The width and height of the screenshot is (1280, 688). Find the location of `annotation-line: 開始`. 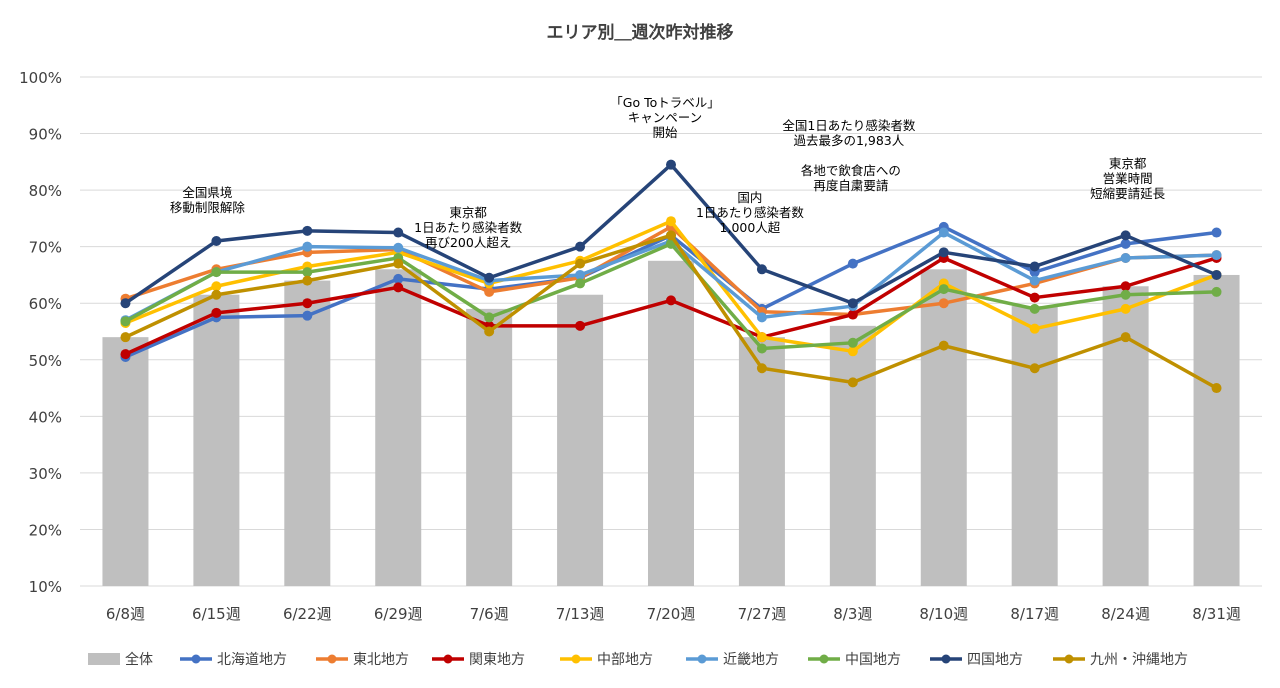

annotation-line: 開始 is located at coordinates (665, 132).